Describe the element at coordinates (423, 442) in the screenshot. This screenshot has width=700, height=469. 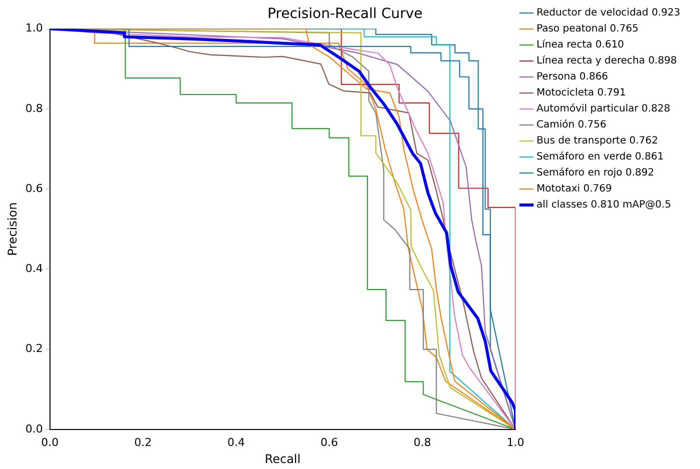
I see `x-tick-label: 0.8` at that location.